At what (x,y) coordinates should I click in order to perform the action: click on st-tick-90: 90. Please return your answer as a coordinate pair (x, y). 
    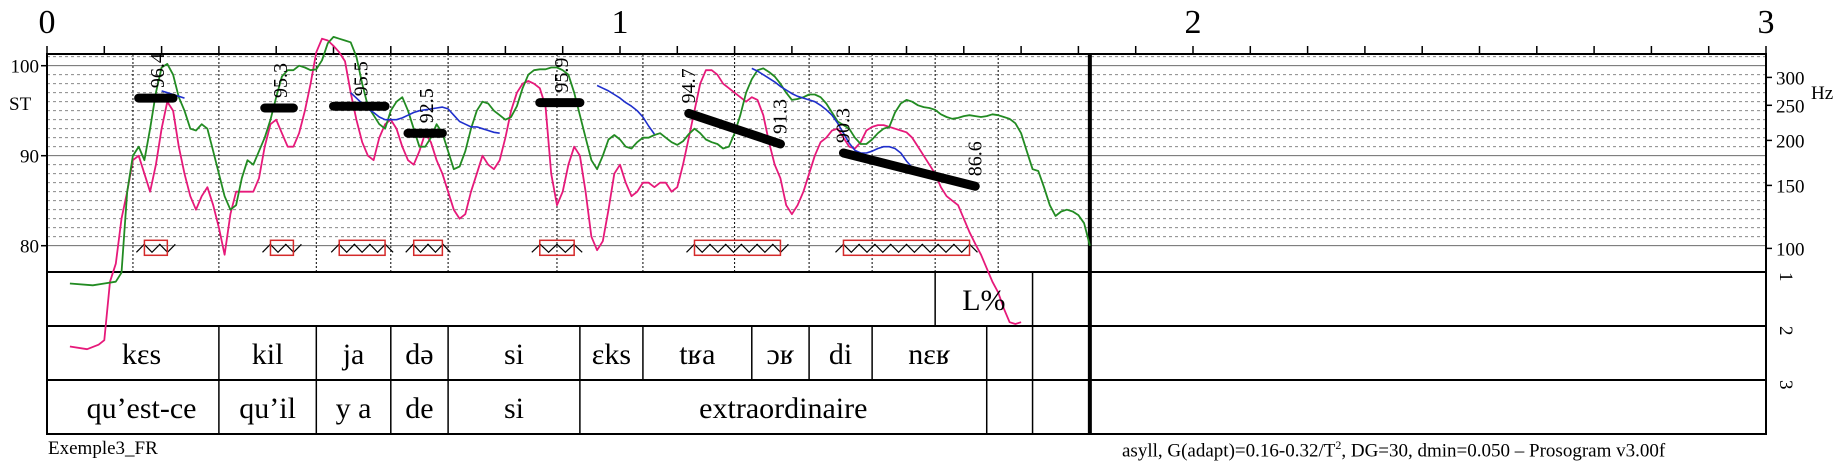
    Looking at the image, I should click on (29, 157).